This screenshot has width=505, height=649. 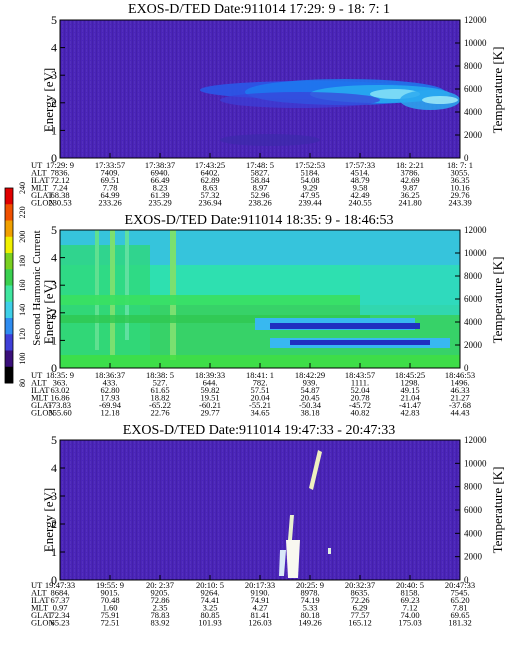 What do you see at coordinates (159, 600) in the screenshot?
I see `table-cell: 72.86` at bounding box center [159, 600].